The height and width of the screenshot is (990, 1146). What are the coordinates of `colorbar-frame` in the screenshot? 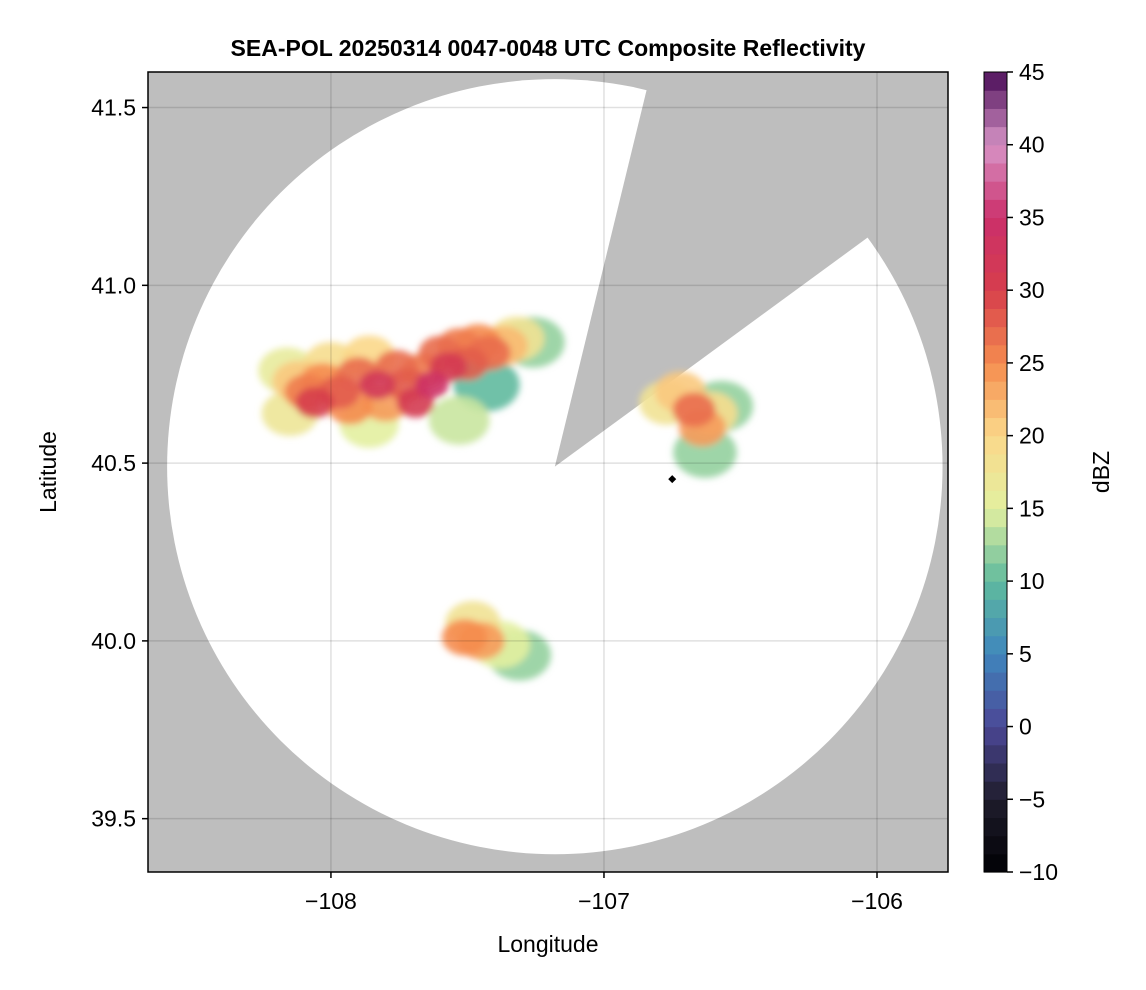 It's located at (995, 472).